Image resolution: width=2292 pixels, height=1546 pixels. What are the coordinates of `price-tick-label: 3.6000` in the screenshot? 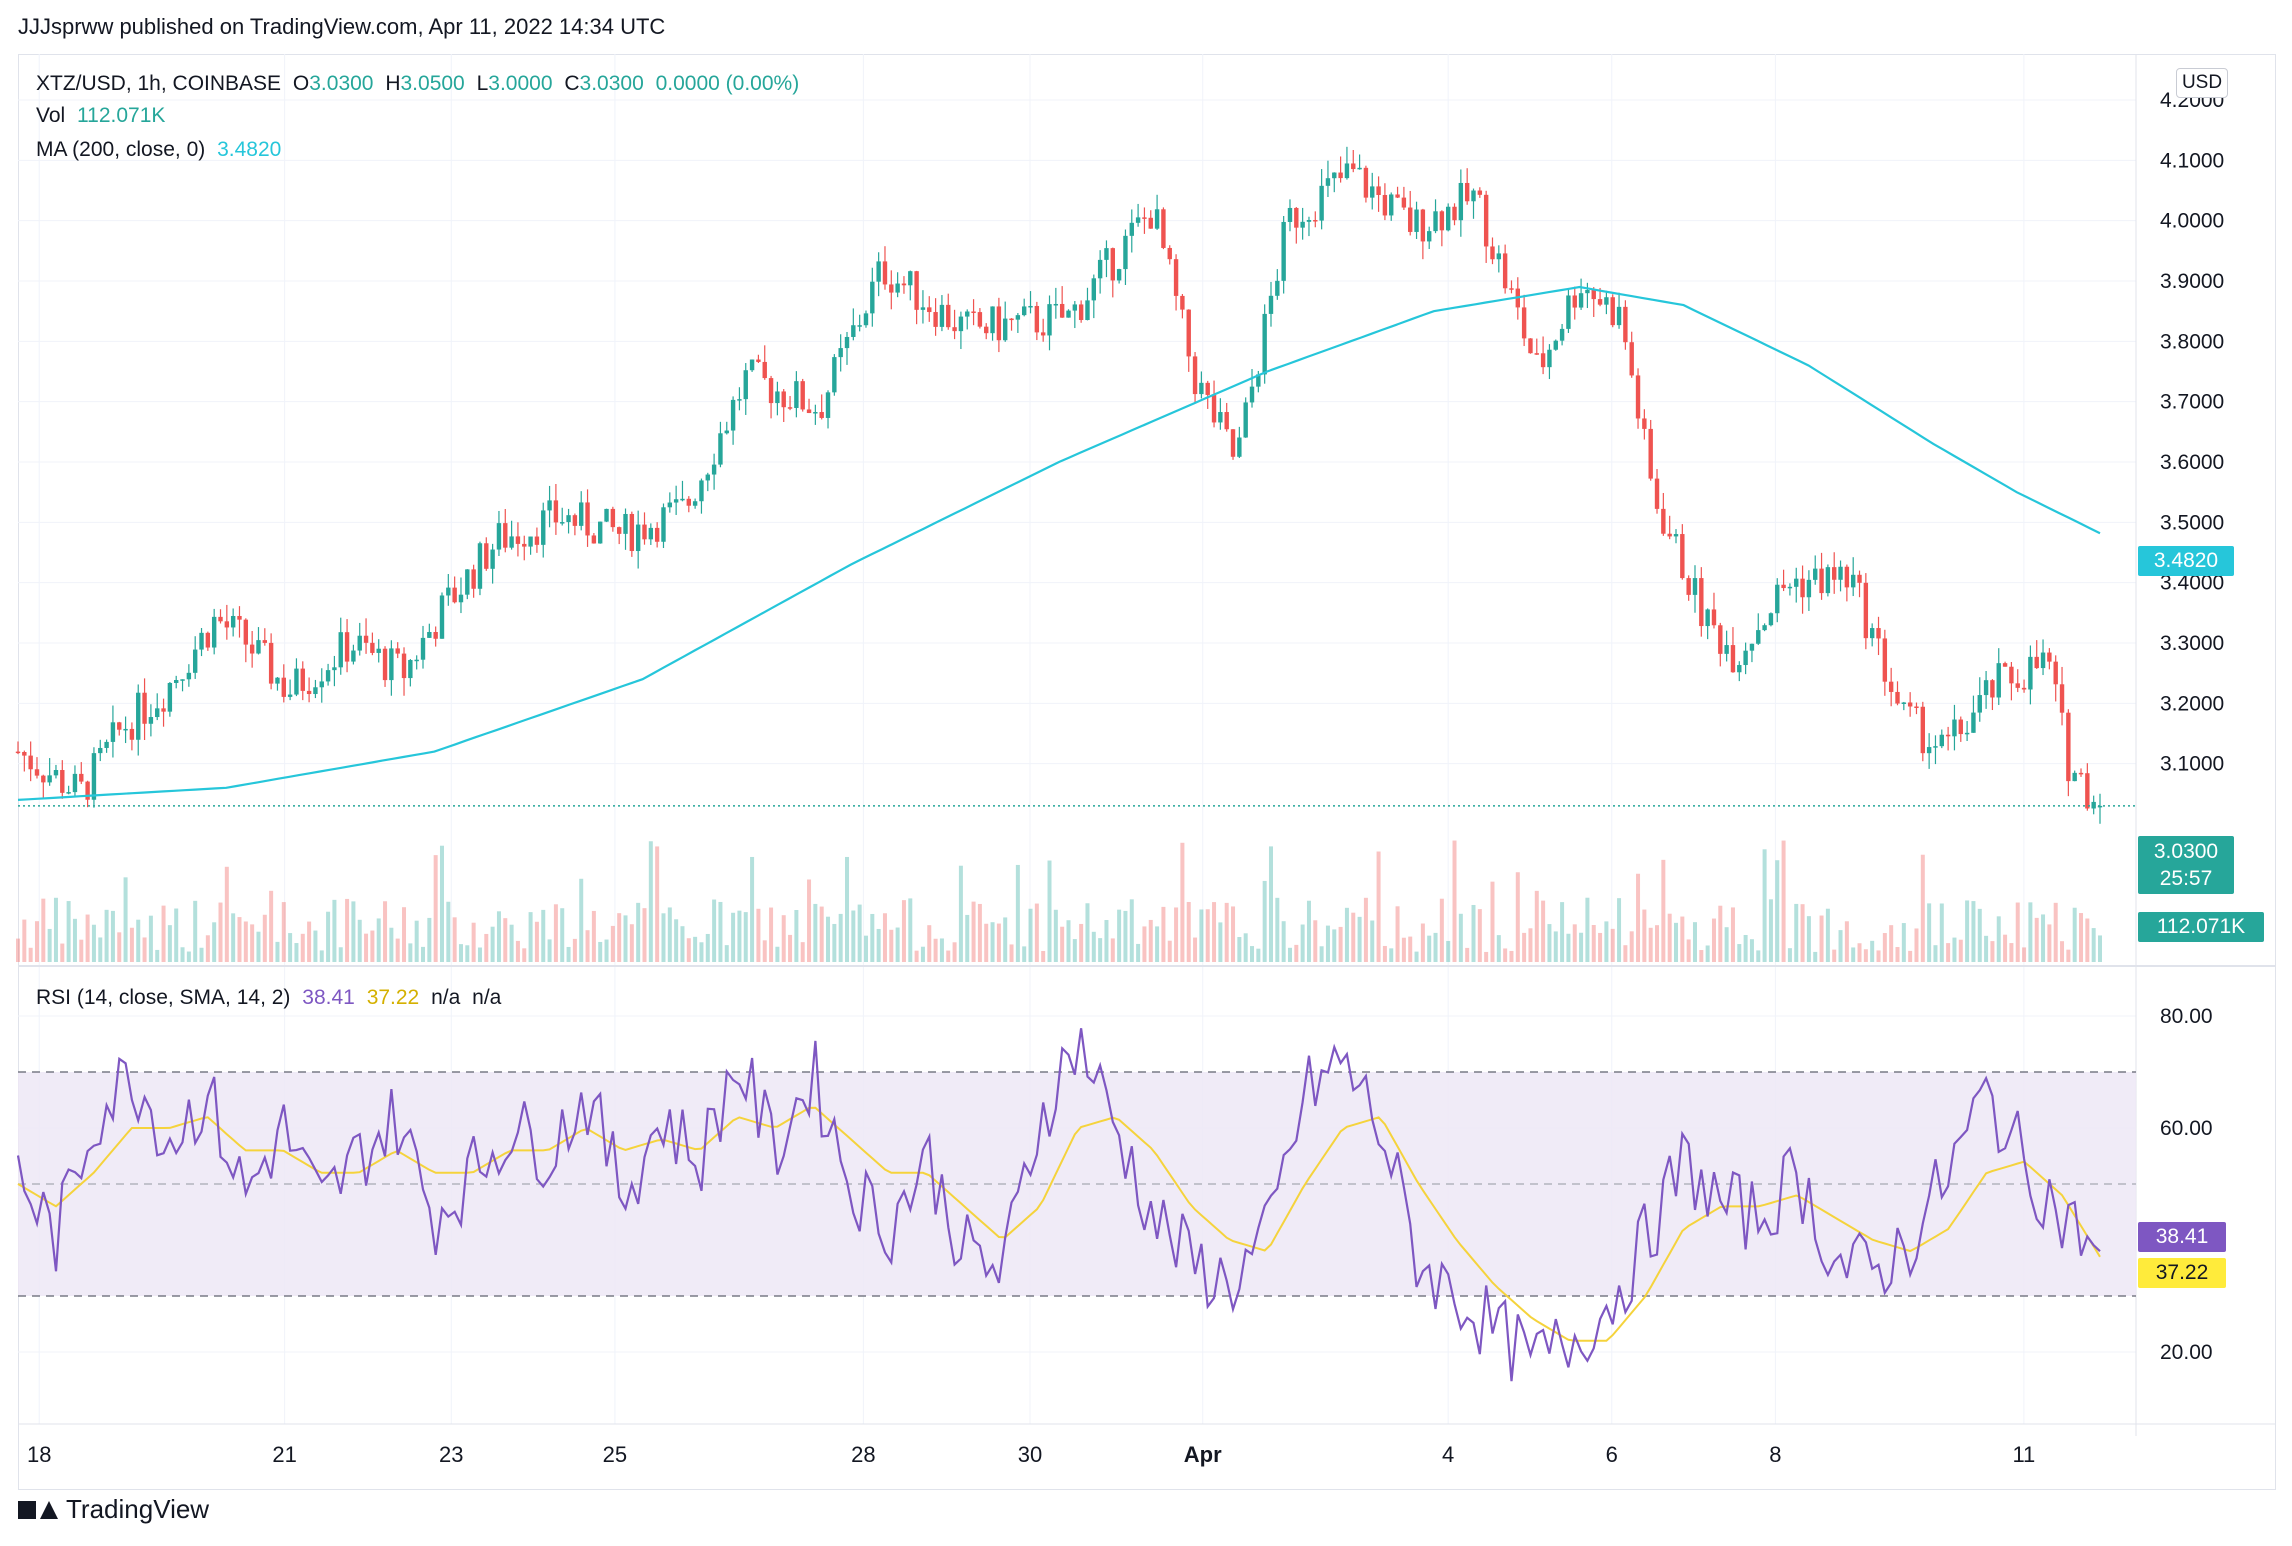 It's located at (2192, 462).